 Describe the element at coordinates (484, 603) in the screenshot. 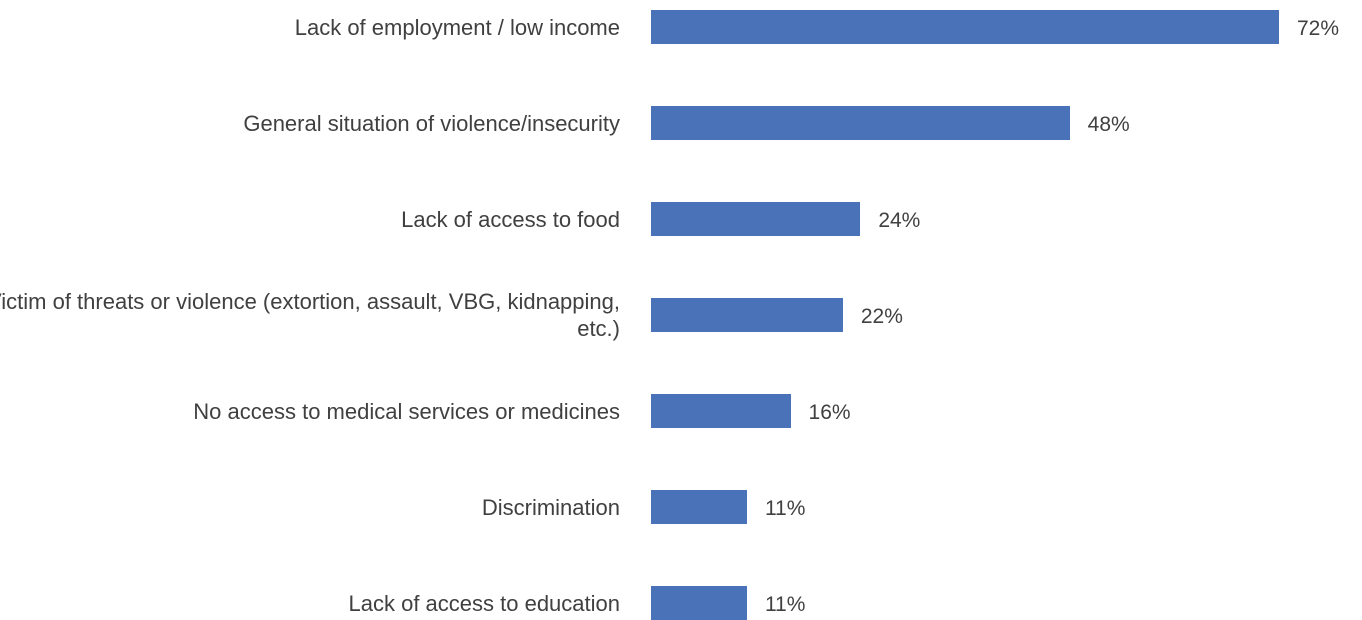

I see `category-label: Lack of access to education` at that location.